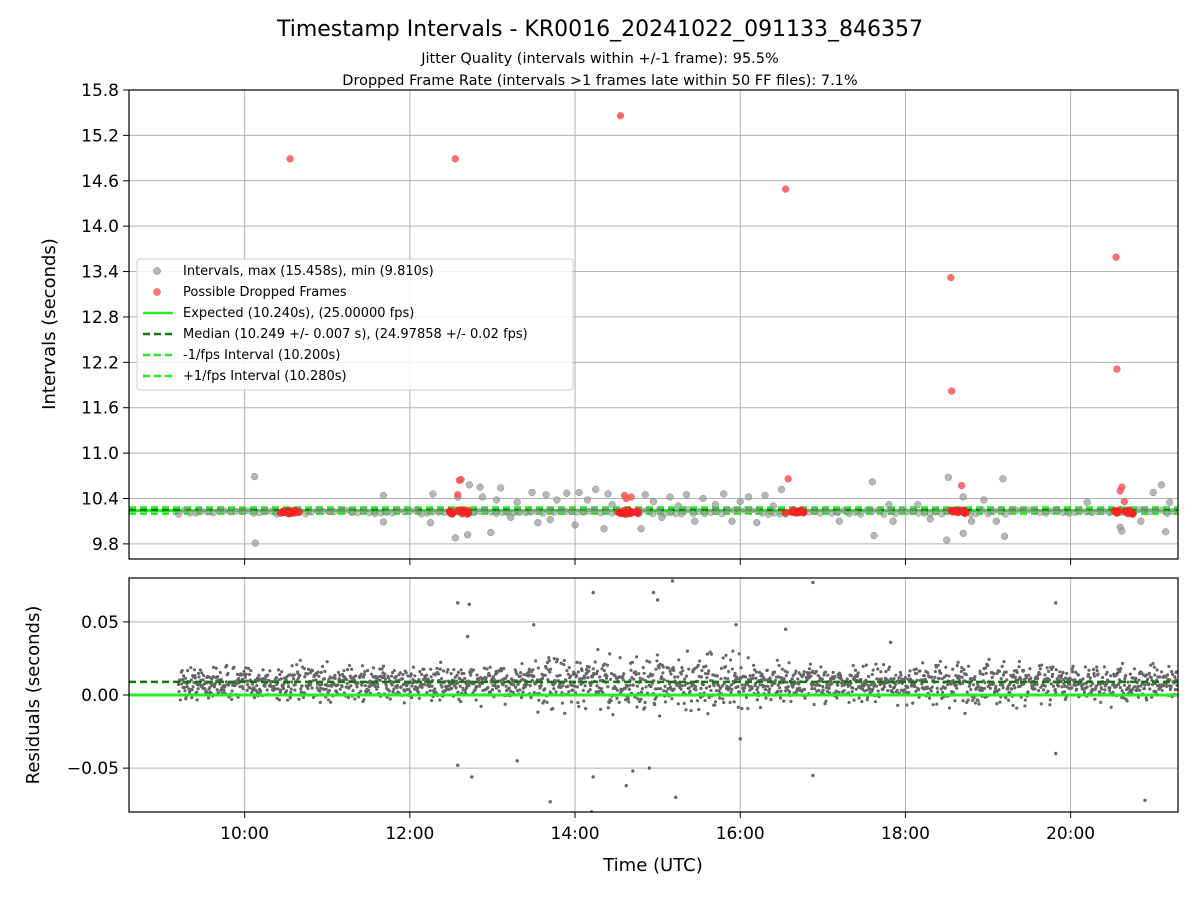 The width and height of the screenshot is (1200, 900). What do you see at coordinates (244, 834) in the screenshot?
I see `x-tick-label: 10:00` at bounding box center [244, 834].